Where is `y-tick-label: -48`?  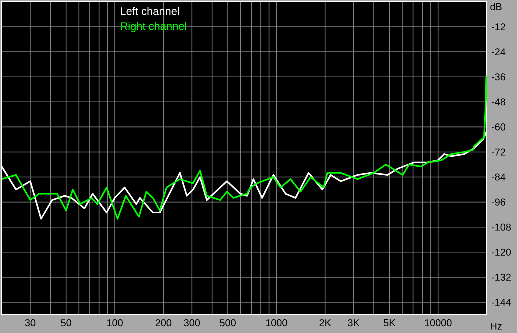 y-tick-label: -48 is located at coordinates (499, 102).